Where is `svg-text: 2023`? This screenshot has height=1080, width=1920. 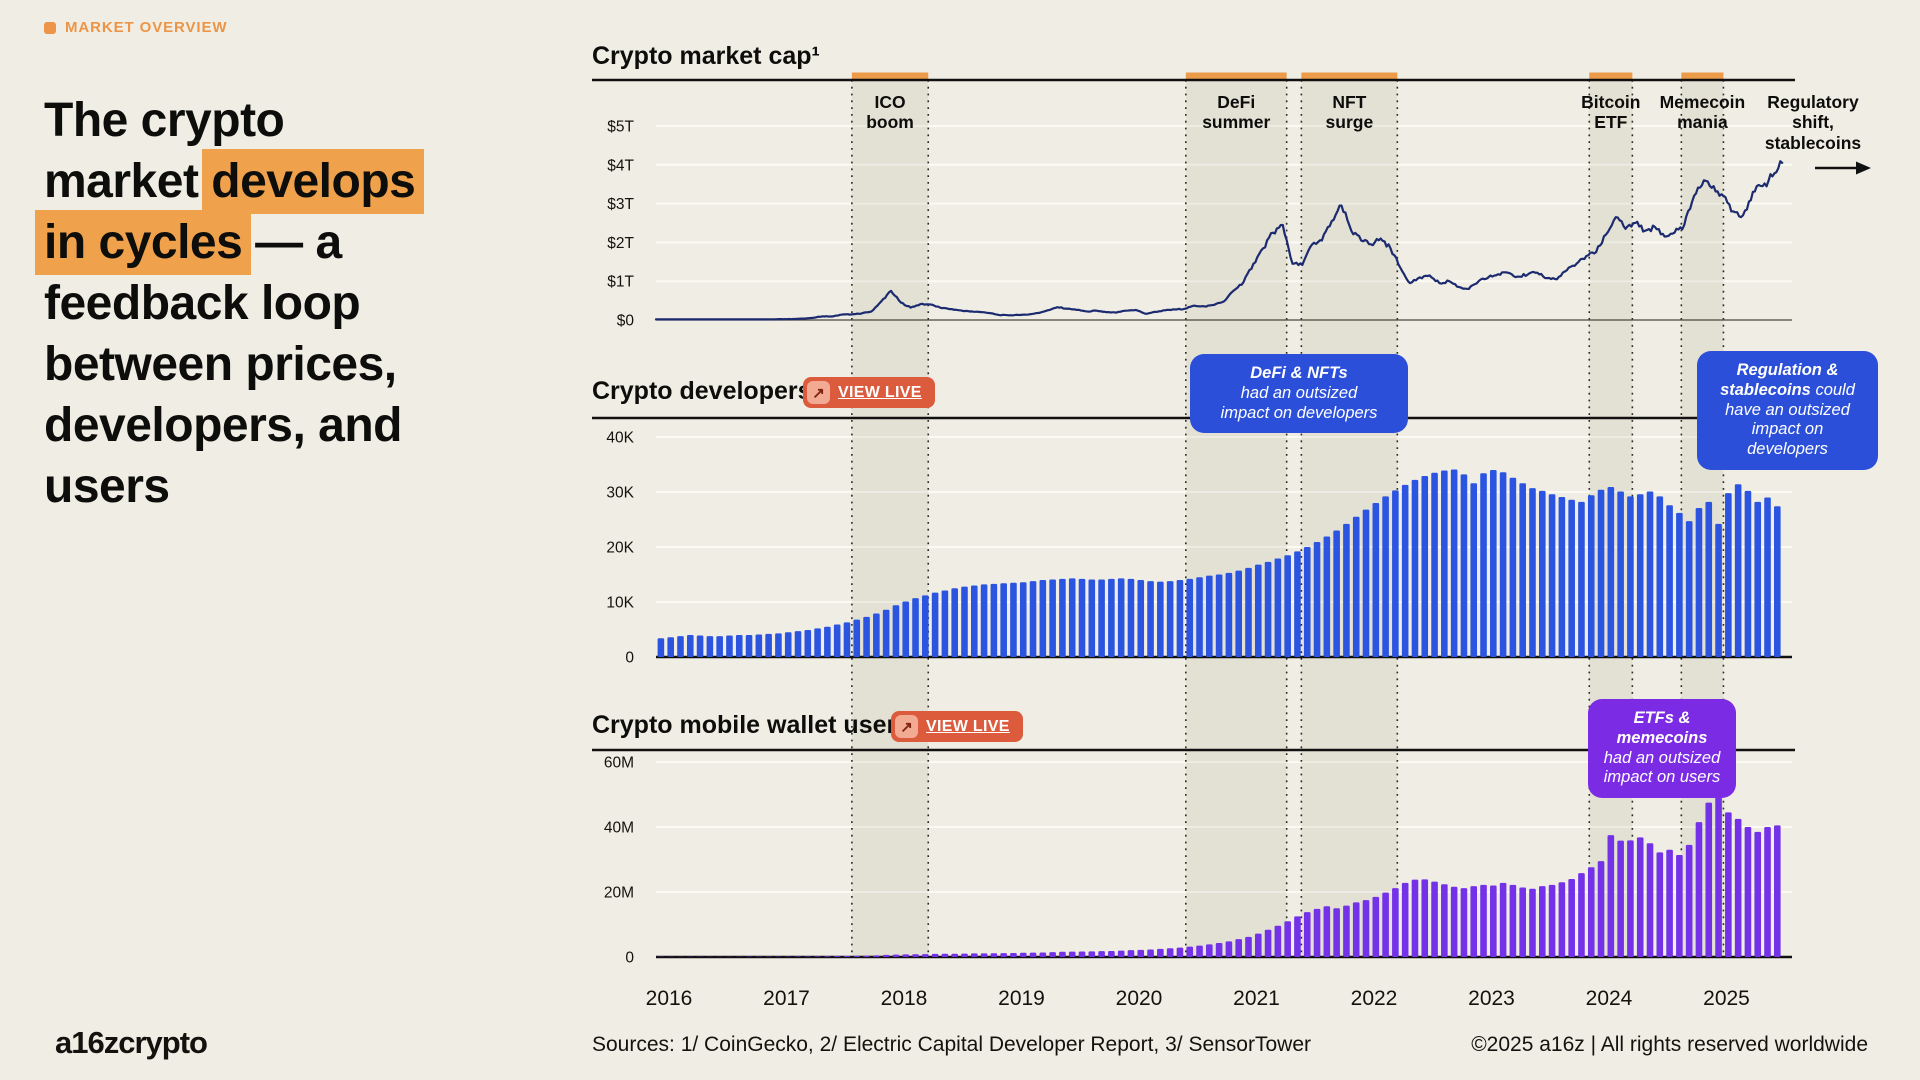
svg-text: 2023 is located at coordinates (1491, 998).